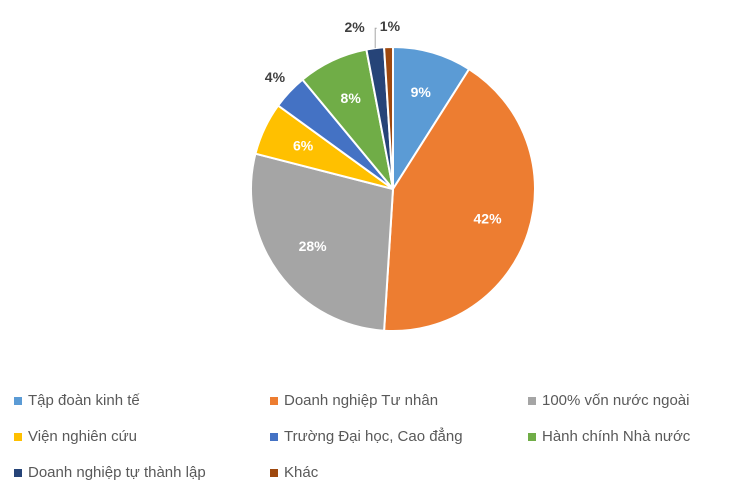  What do you see at coordinates (313, 246) in the screenshot?
I see `data-label: 28%` at bounding box center [313, 246].